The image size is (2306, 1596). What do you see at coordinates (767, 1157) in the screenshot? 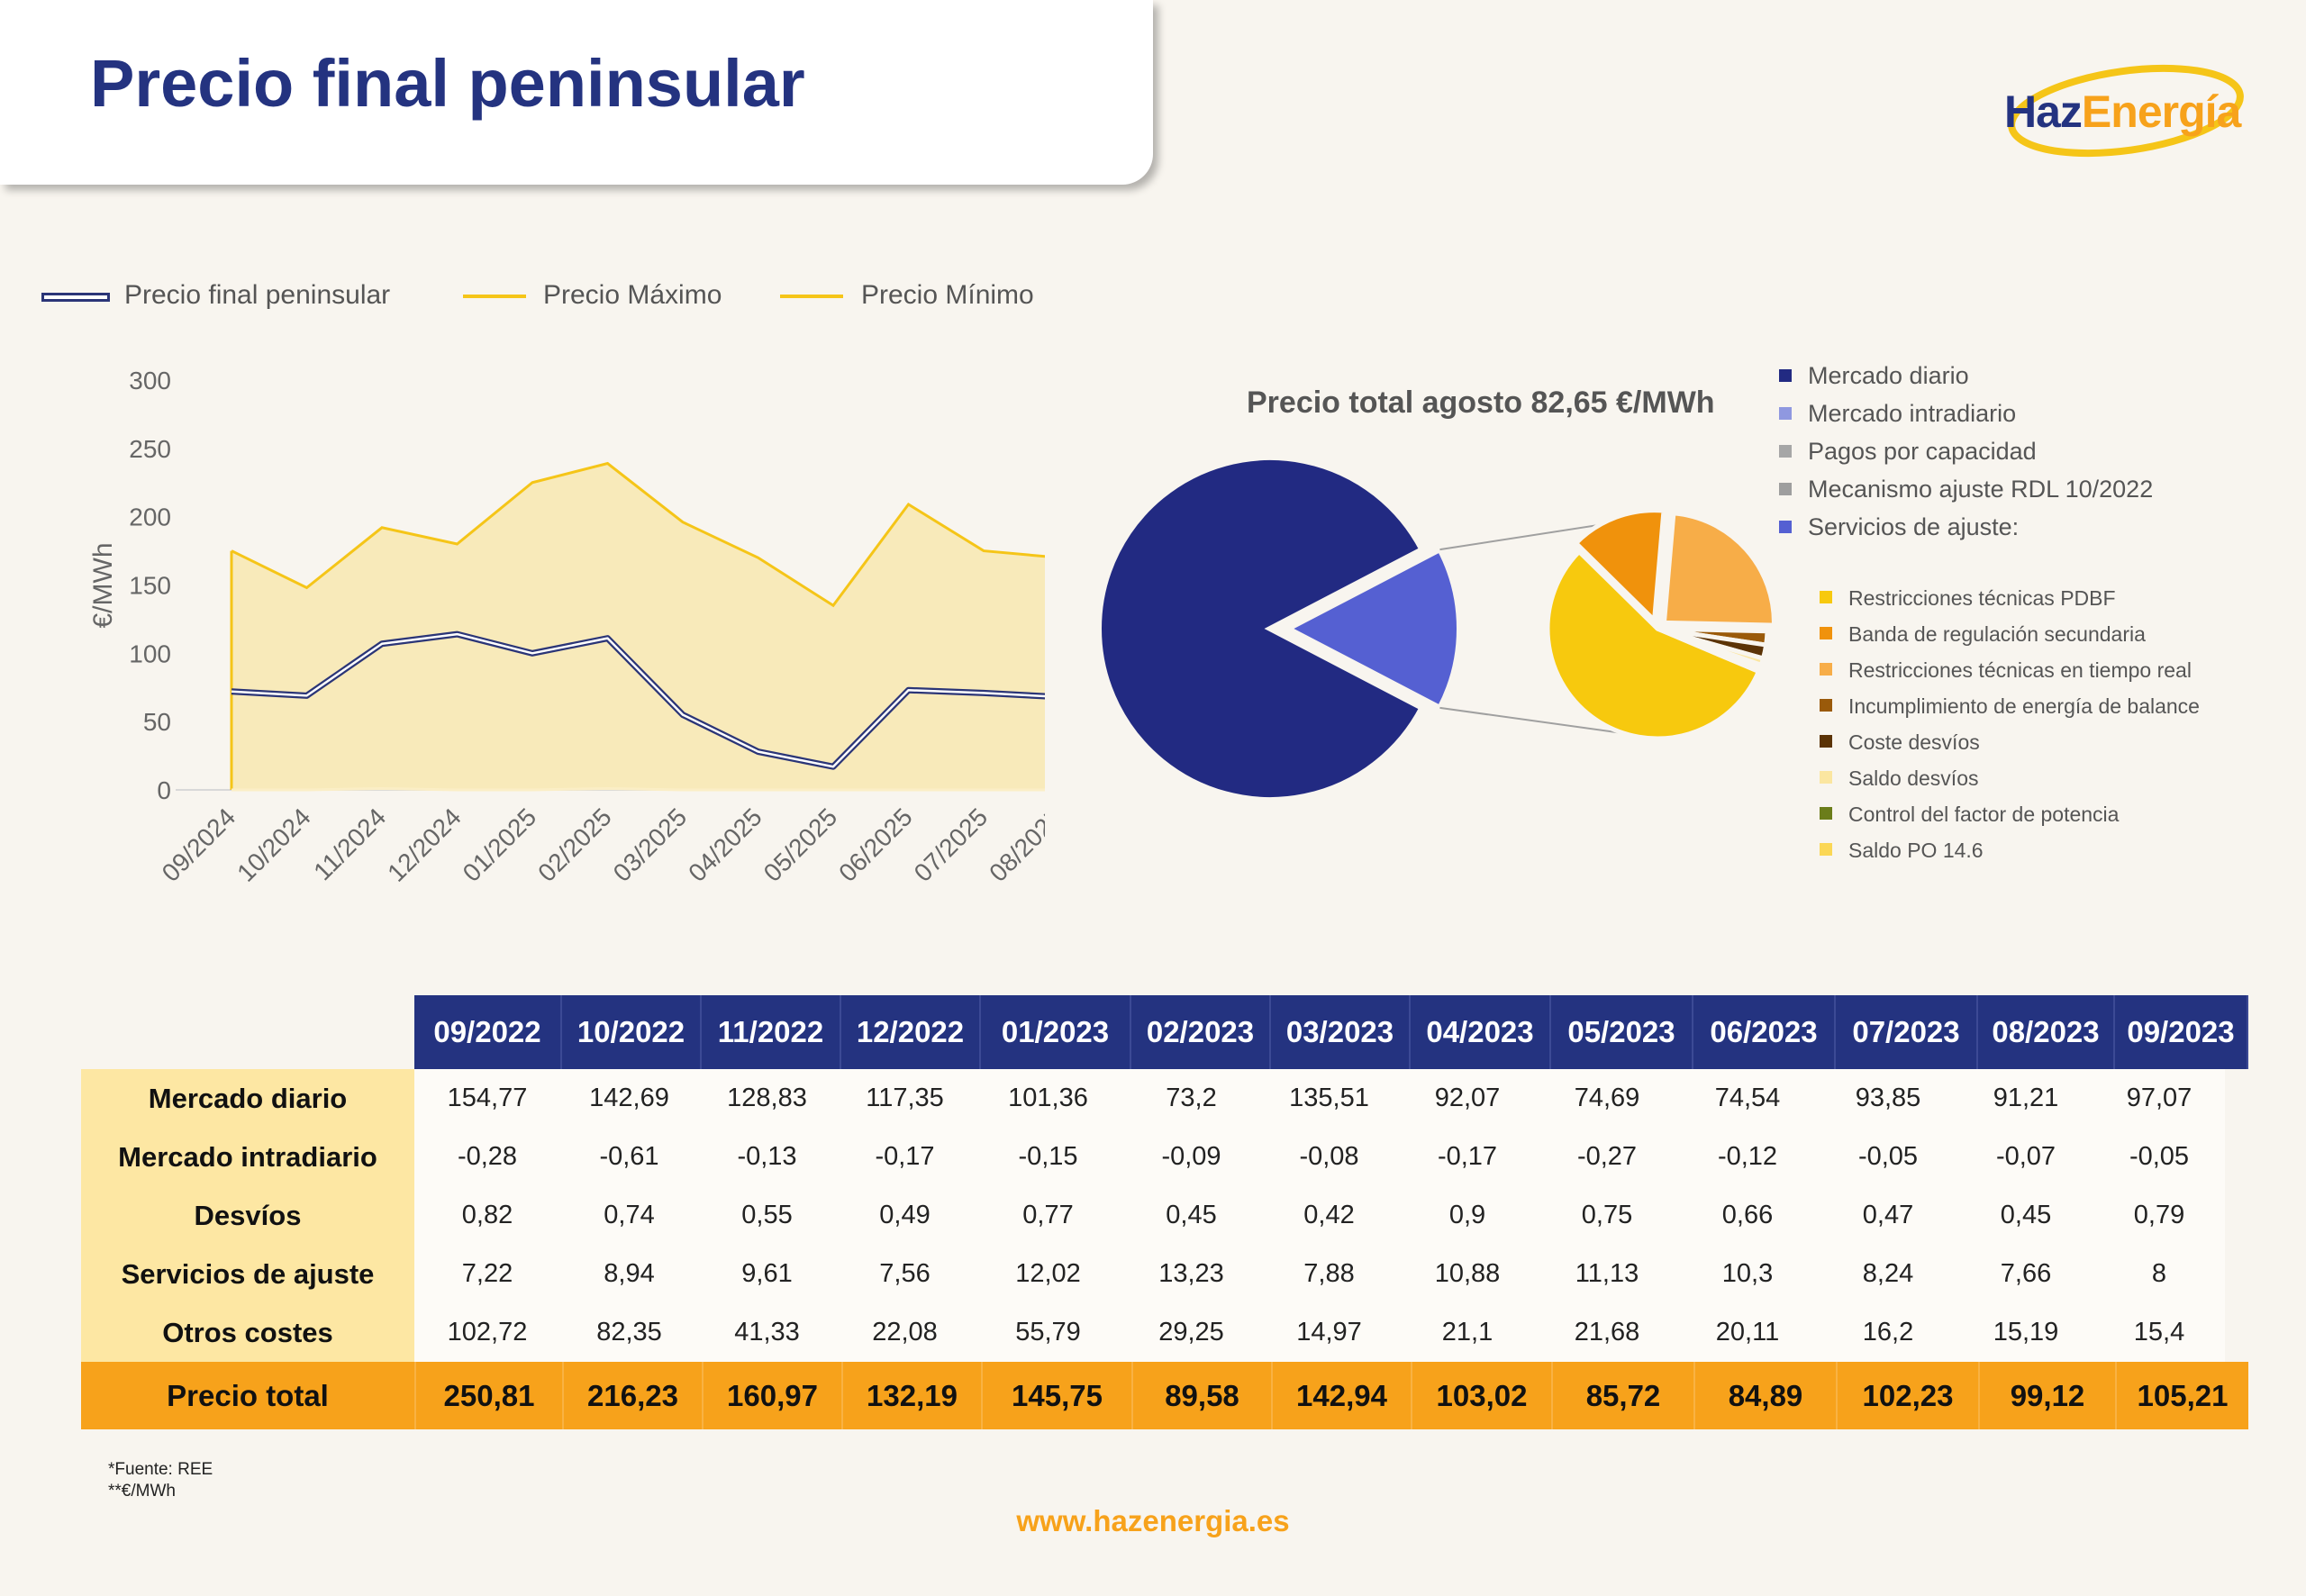
I see `table-cell: -0,13` at bounding box center [767, 1157].